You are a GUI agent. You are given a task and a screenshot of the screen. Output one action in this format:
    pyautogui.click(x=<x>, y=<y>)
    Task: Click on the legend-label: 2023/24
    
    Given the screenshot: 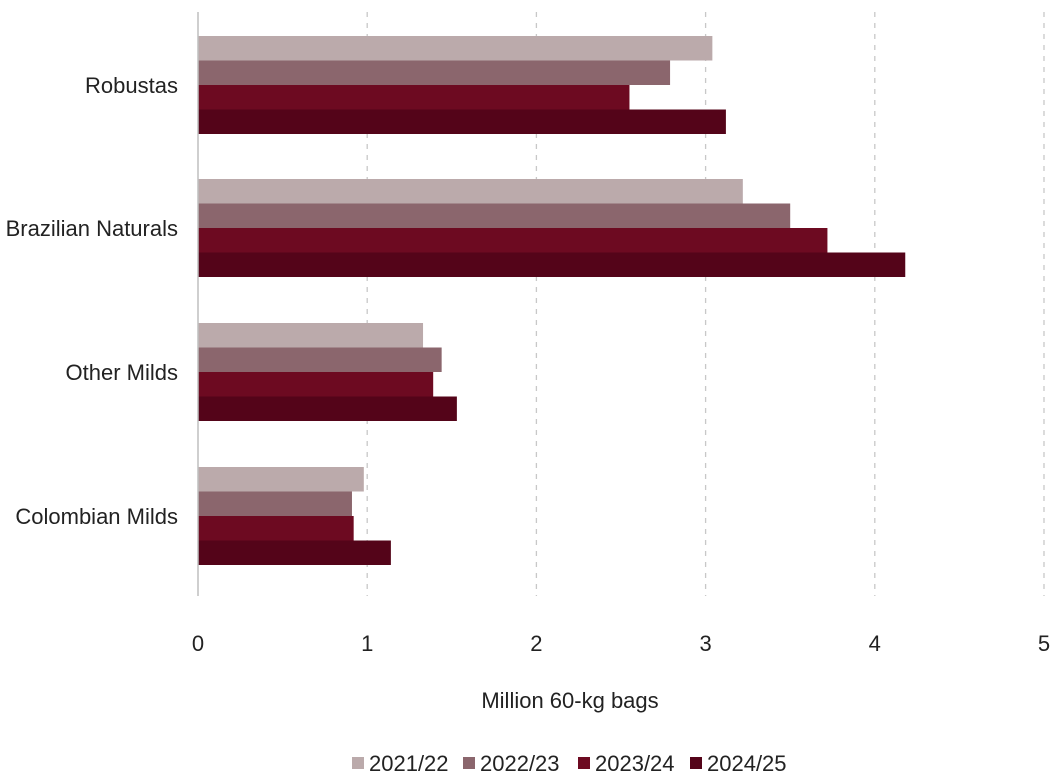 What is the action you would take?
    pyautogui.click(x=635, y=763)
    